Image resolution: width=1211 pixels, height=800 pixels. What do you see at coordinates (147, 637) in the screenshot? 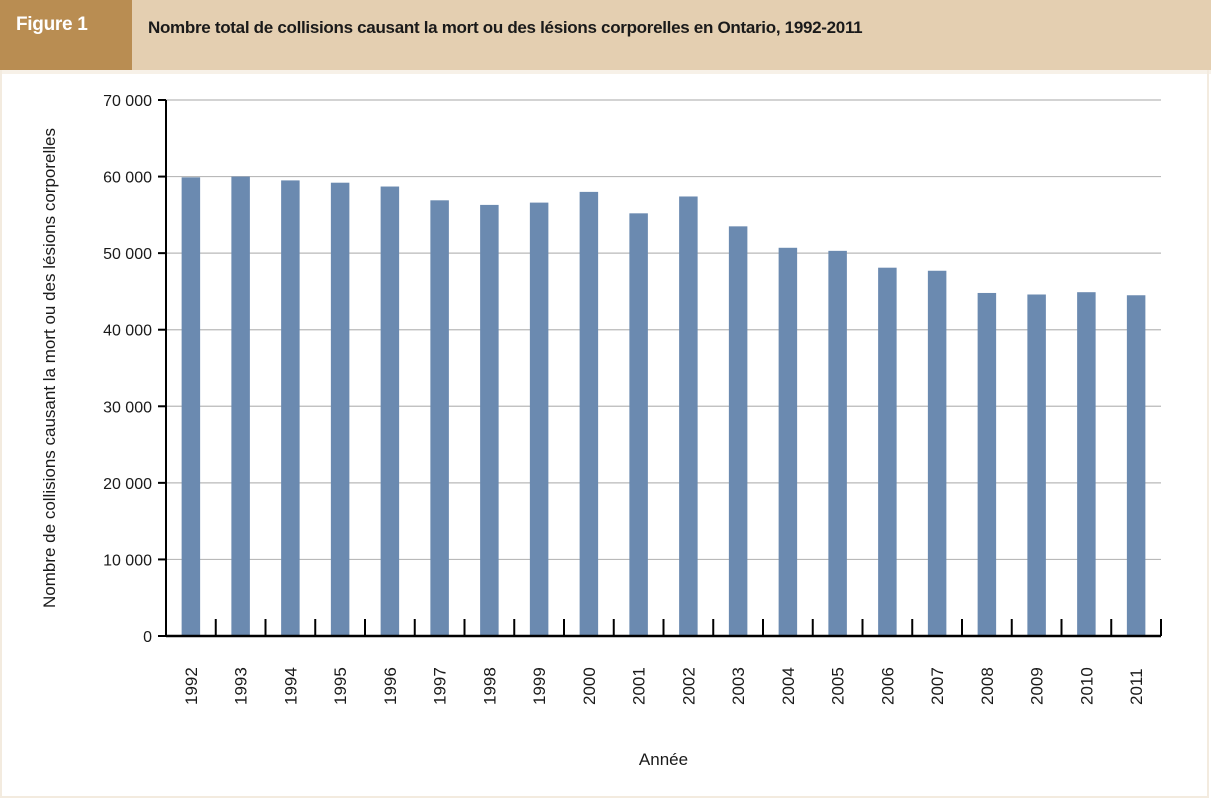
I see `y-tick-label: 0` at bounding box center [147, 637].